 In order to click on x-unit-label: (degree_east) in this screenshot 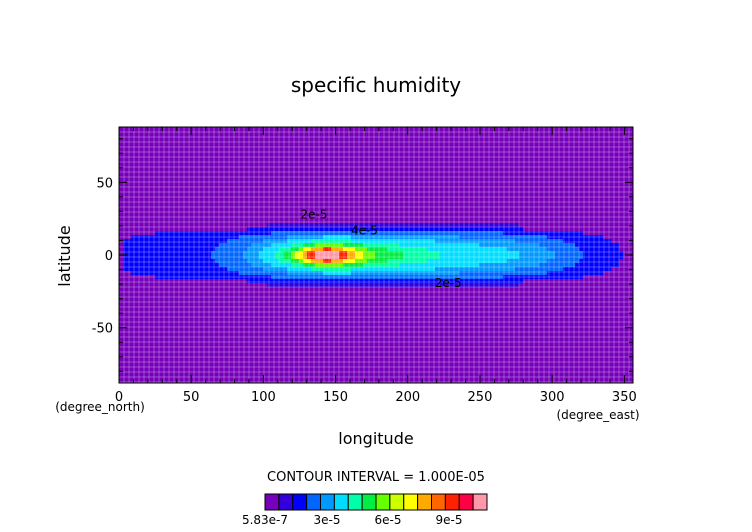, I will do `click(597, 415)`.